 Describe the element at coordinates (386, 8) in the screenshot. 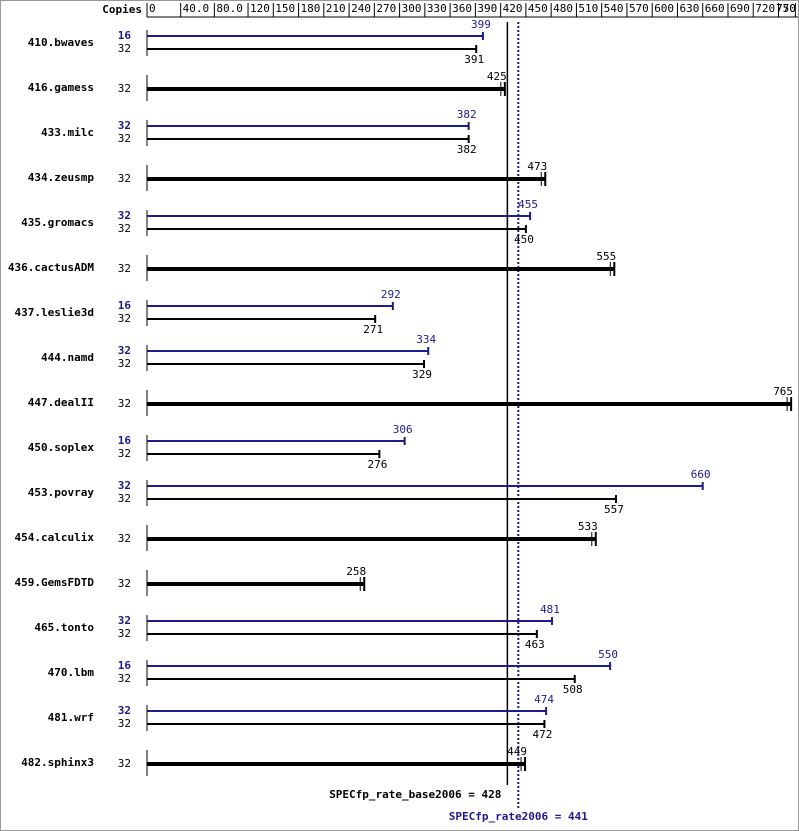

I see `x-tick-label: 270` at that location.